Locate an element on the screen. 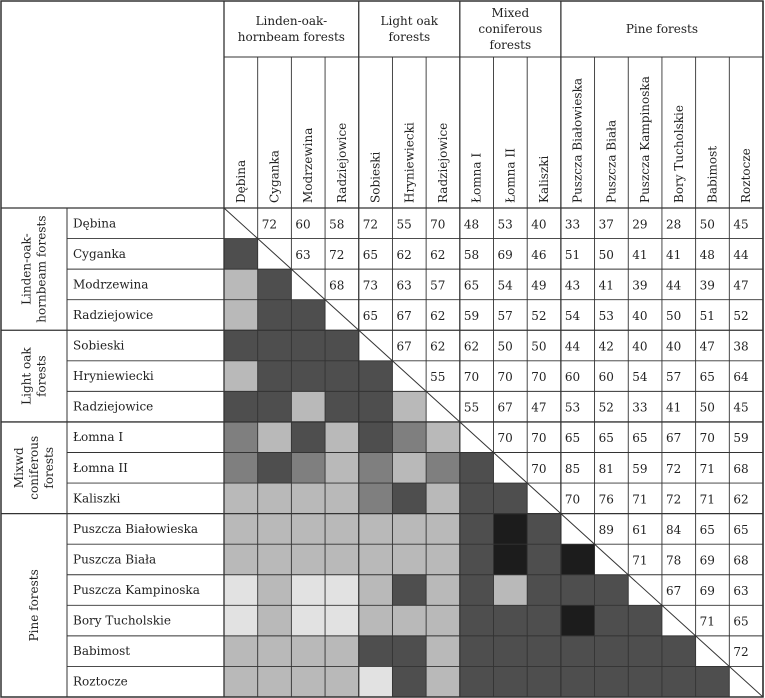  cell-value: 41 is located at coordinates (639, 255).